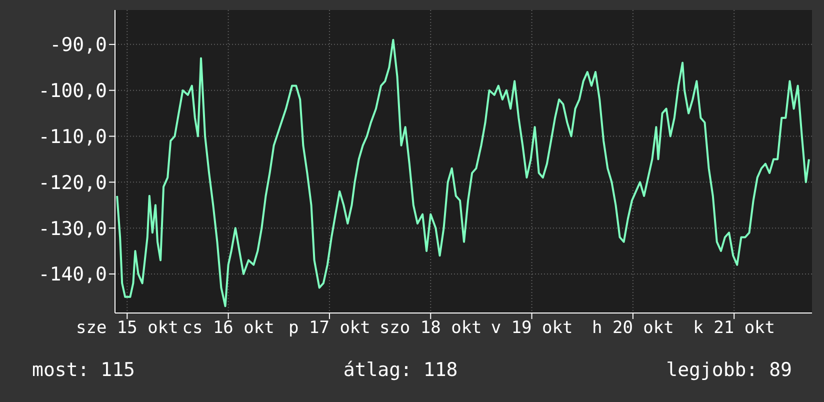 The height and width of the screenshot is (402, 824). Describe the element at coordinates (72, 91) in the screenshot. I see `y-tick-label: -100,0` at that location.